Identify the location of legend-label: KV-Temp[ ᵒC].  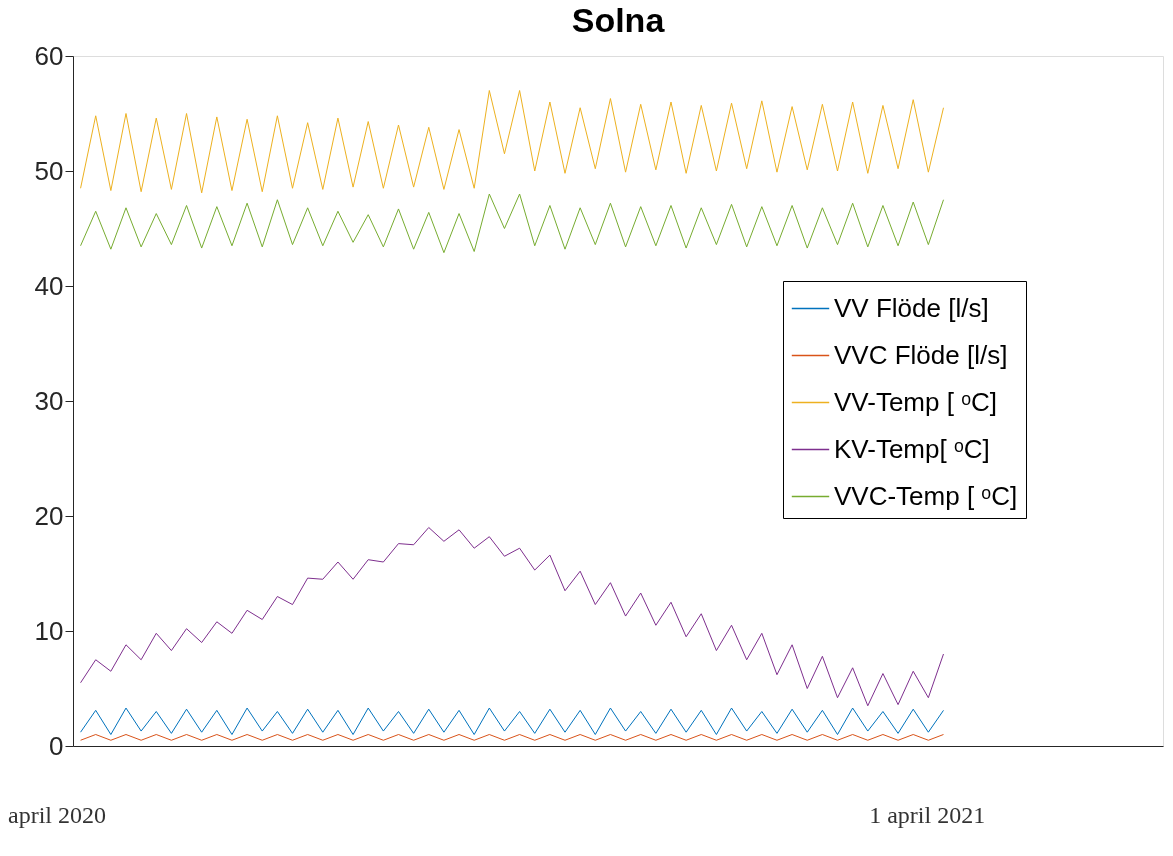
(912, 448).